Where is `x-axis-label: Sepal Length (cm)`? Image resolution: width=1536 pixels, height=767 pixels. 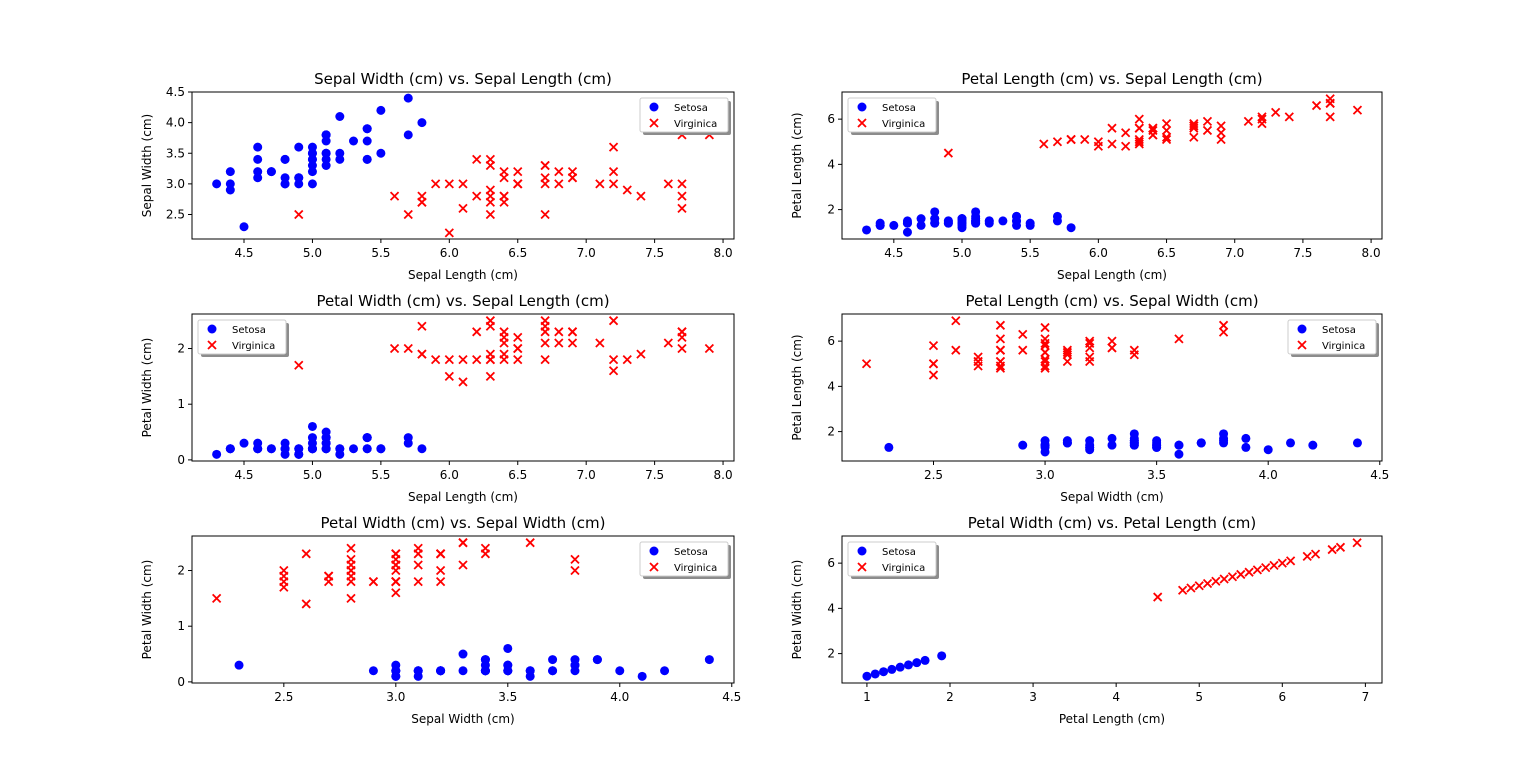
x-axis-label: Sepal Length (cm) is located at coordinates (1112, 275).